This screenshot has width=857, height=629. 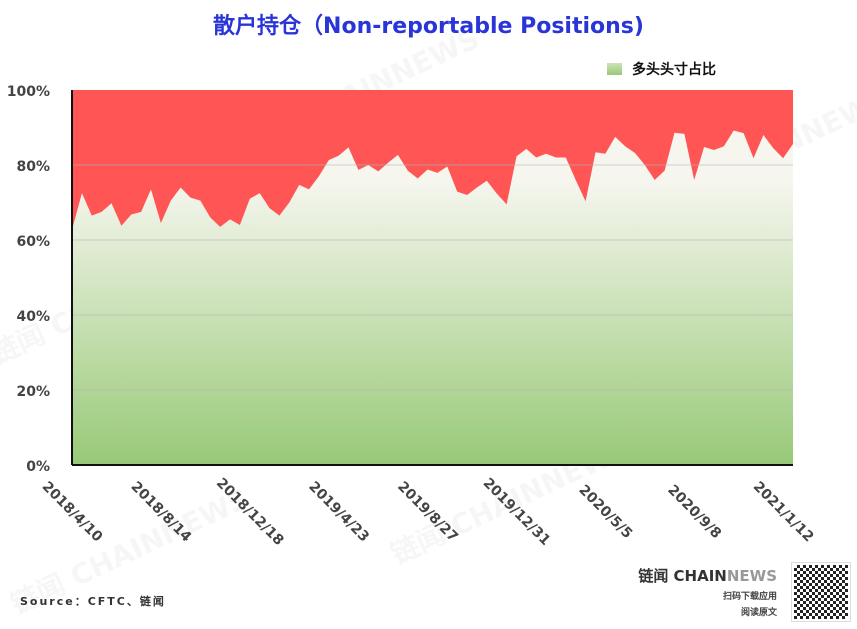 What do you see at coordinates (72, 512) in the screenshot?
I see `x-tick-label: 2018/4/10` at bounding box center [72, 512].